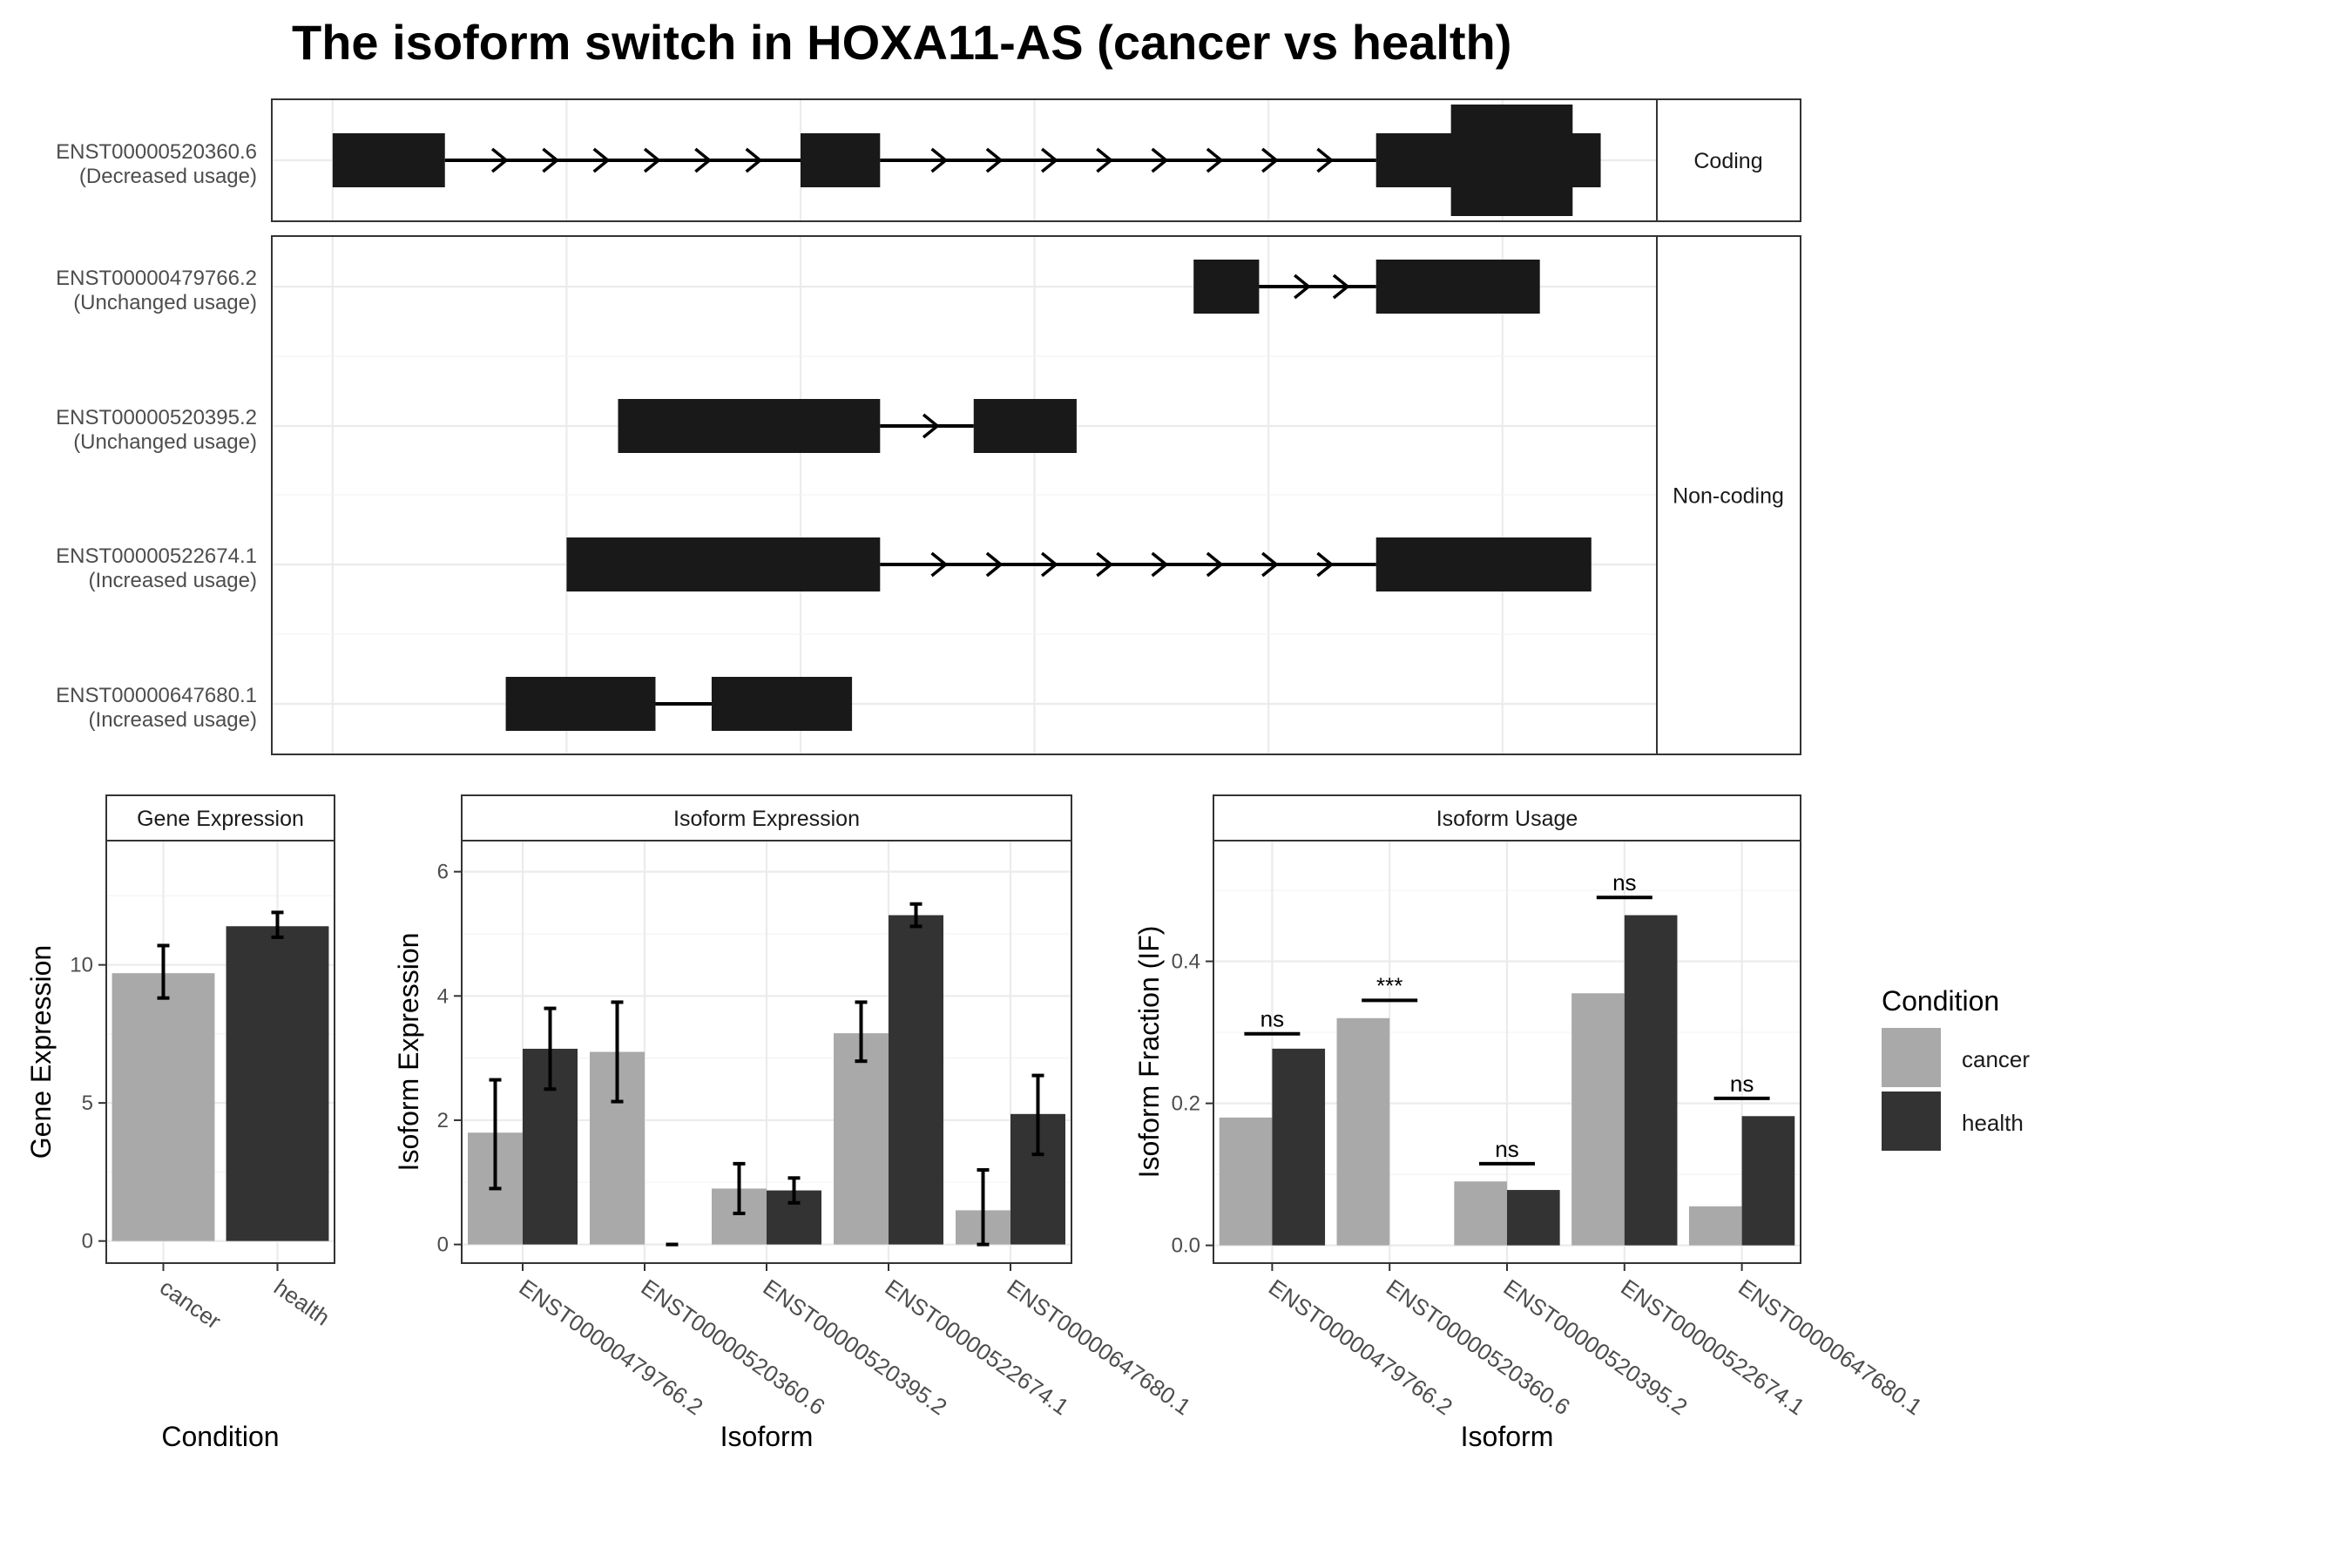  What do you see at coordinates (1186, 1104) in the screenshot?
I see `y-tick-label: 0.2` at bounding box center [1186, 1104].